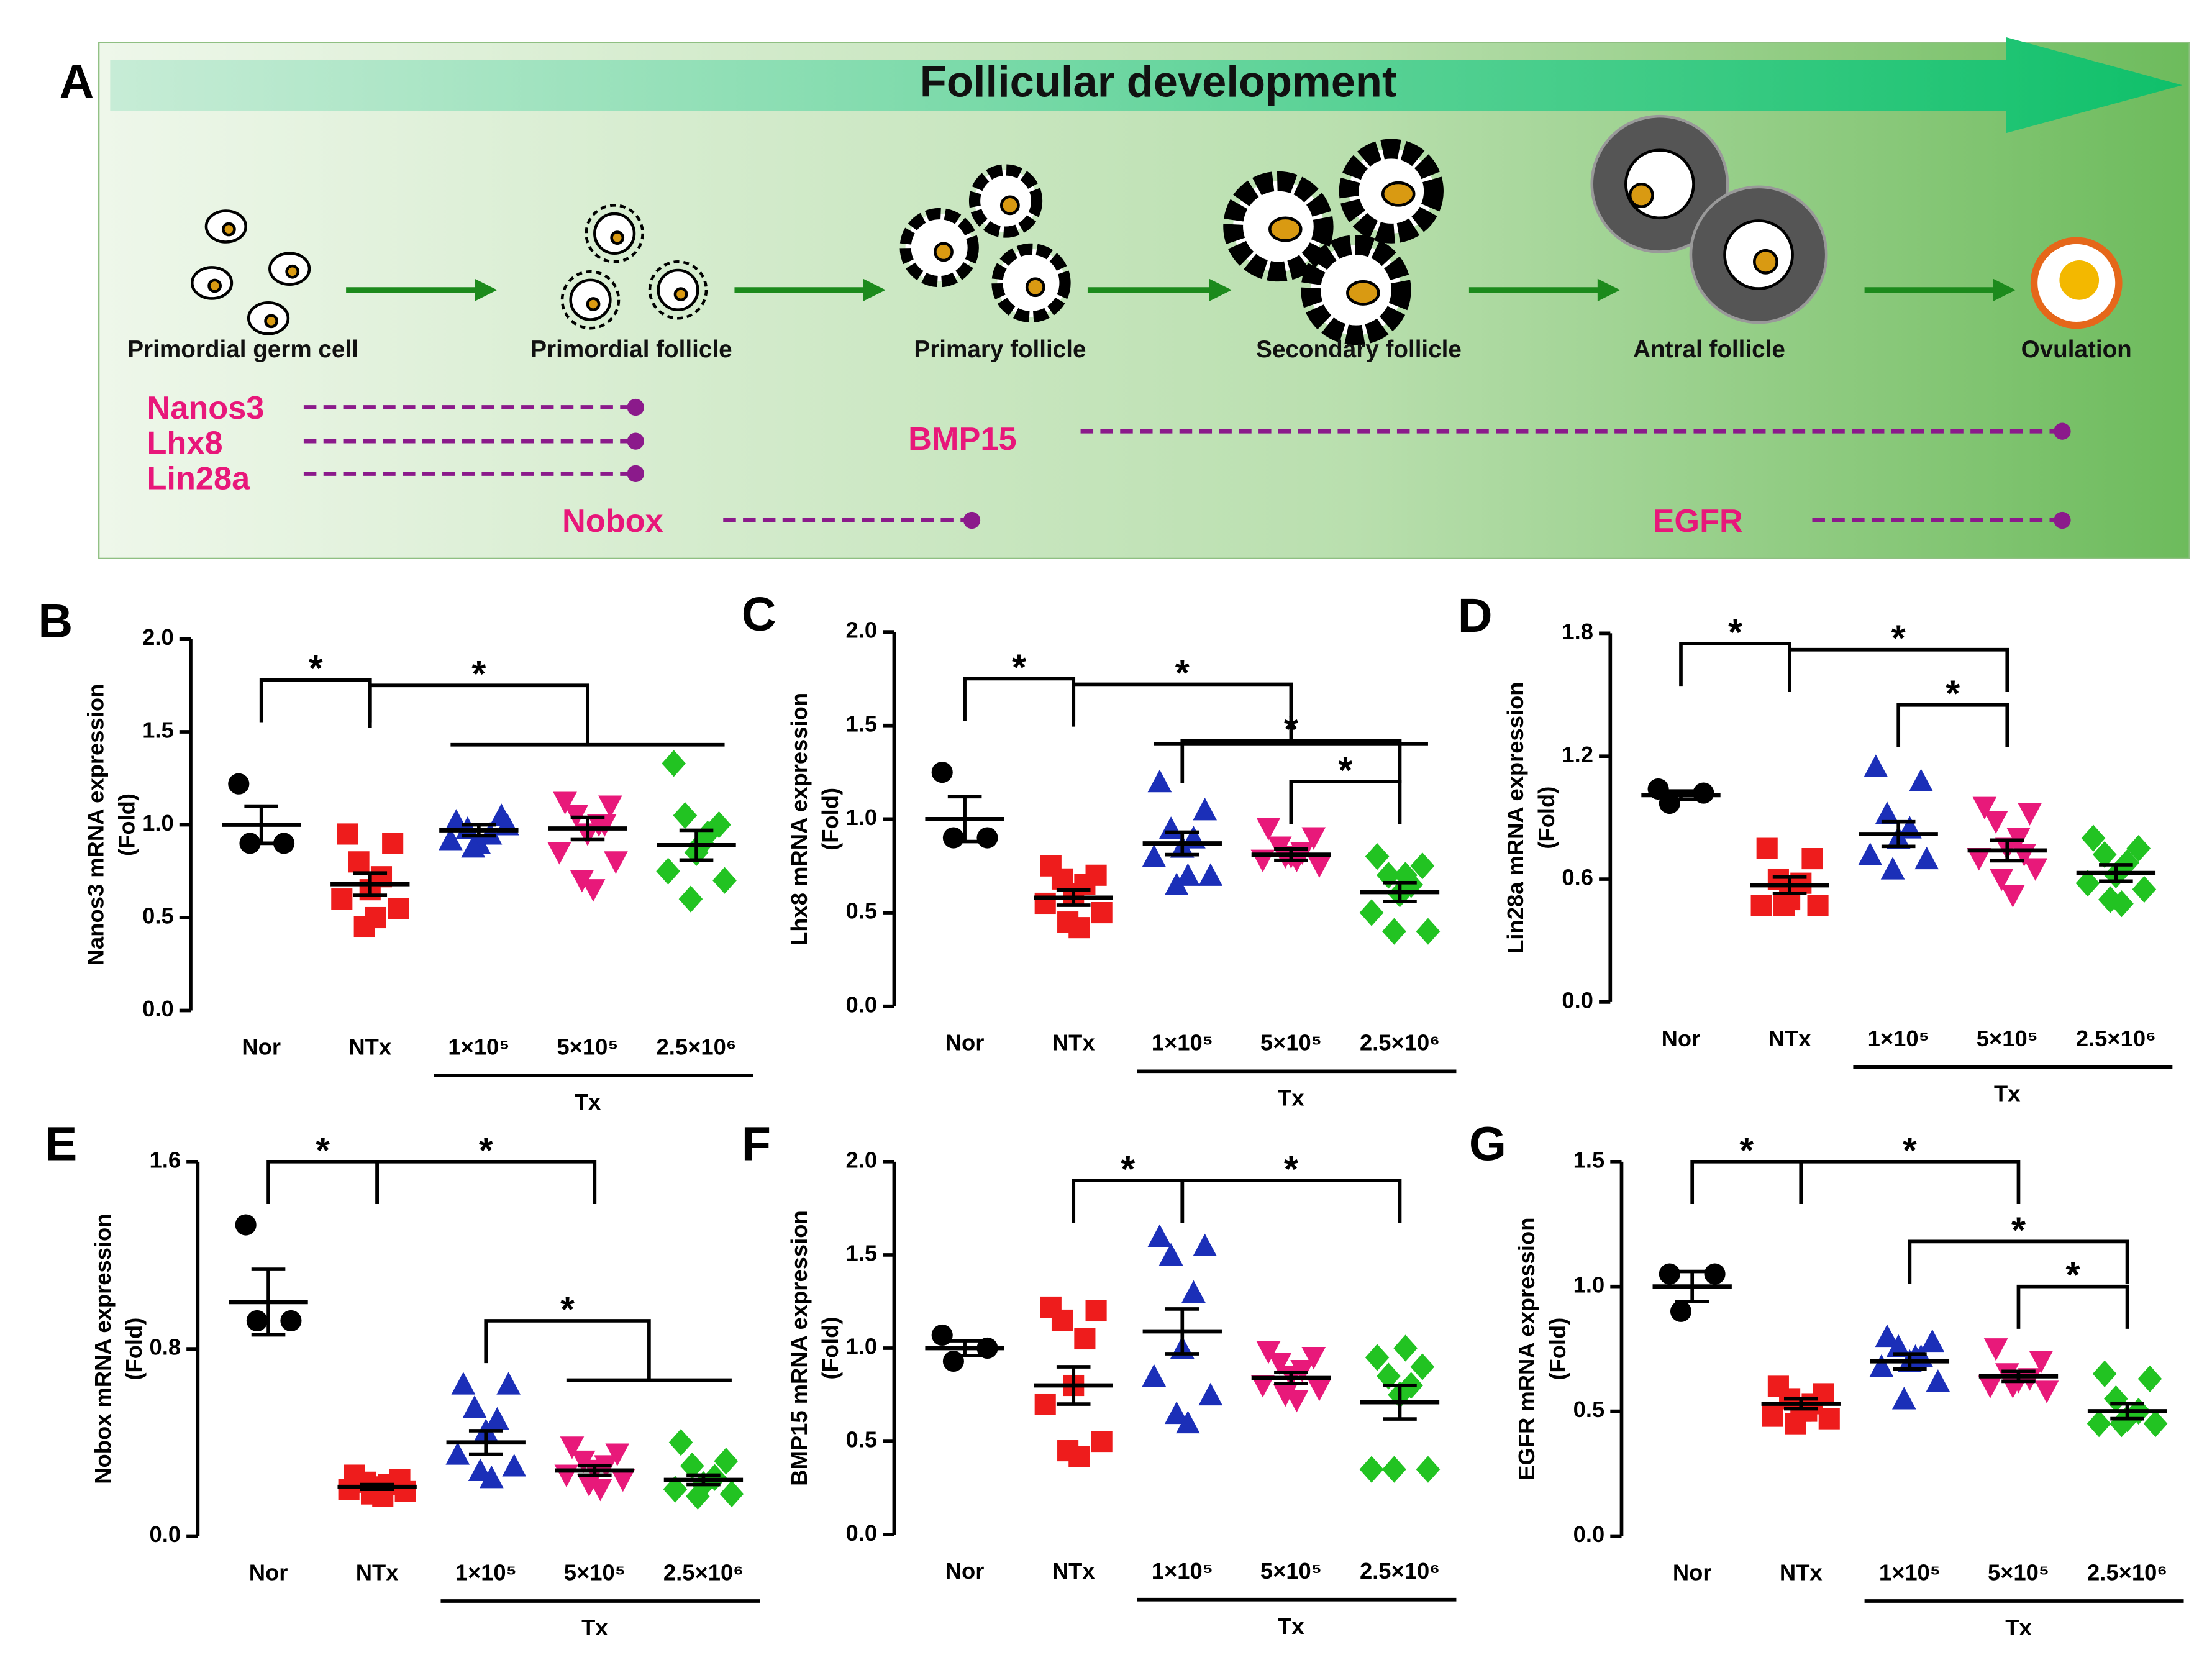 Image resolution: width=2212 pixels, height=1665 pixels. Describe the element at coordinates (799, 1347) in the screenshot. I see `y-axis-label: BMP15 mRNA expression` at that location.